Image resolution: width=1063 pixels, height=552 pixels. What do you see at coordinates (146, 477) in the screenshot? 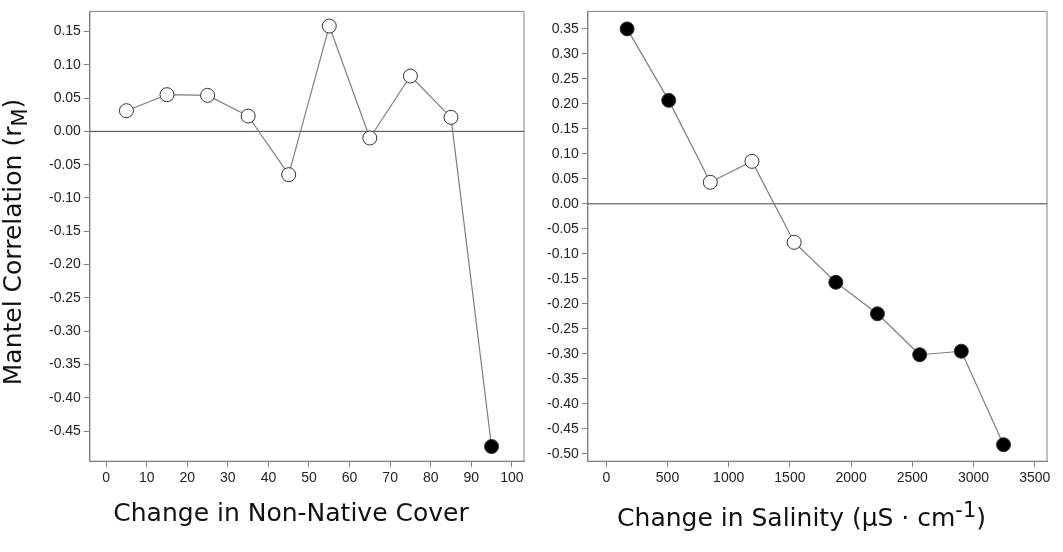
I see `x-tick-label: 10` at bounding box center [146, 477].